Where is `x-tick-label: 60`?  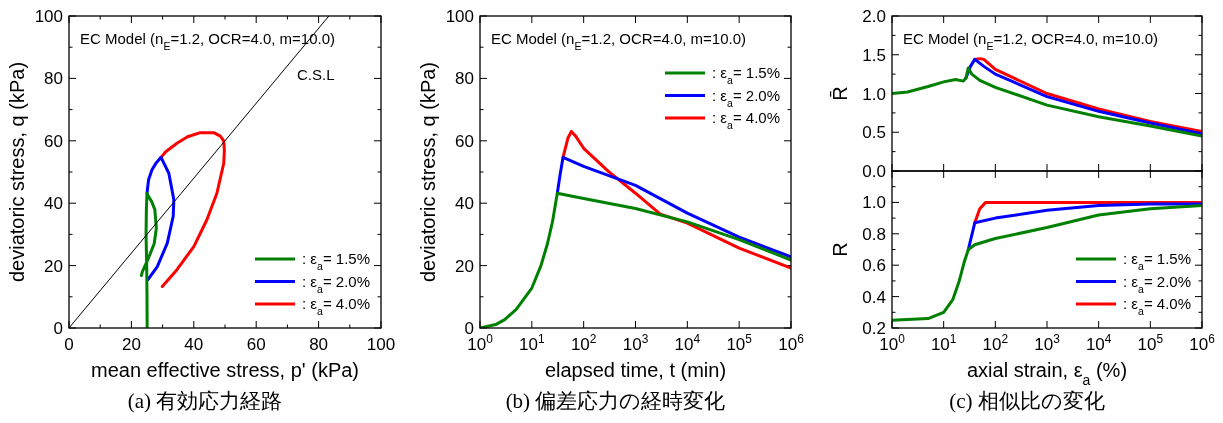 x-tick-label: 60 is located at coordinates (256, 344).